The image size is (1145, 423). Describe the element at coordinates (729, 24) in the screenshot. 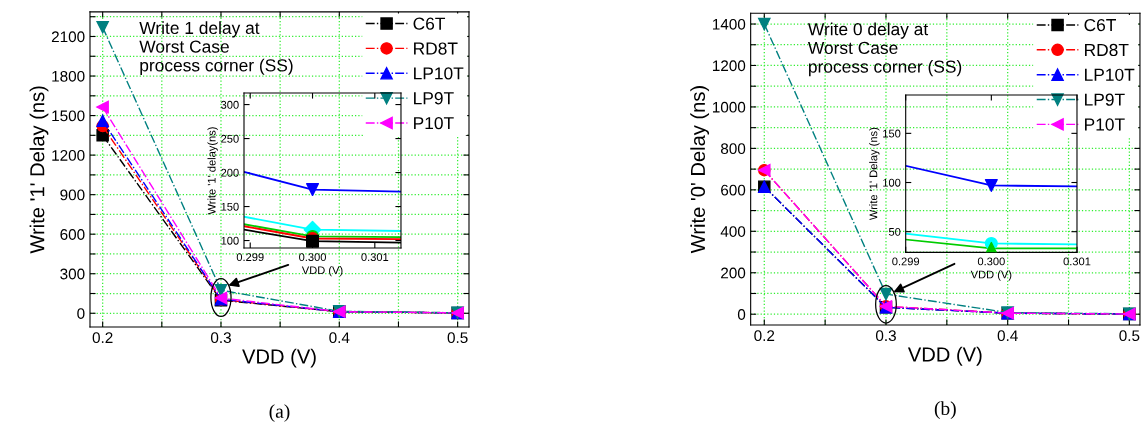

I see `y-tick-label: 1400` at that location.